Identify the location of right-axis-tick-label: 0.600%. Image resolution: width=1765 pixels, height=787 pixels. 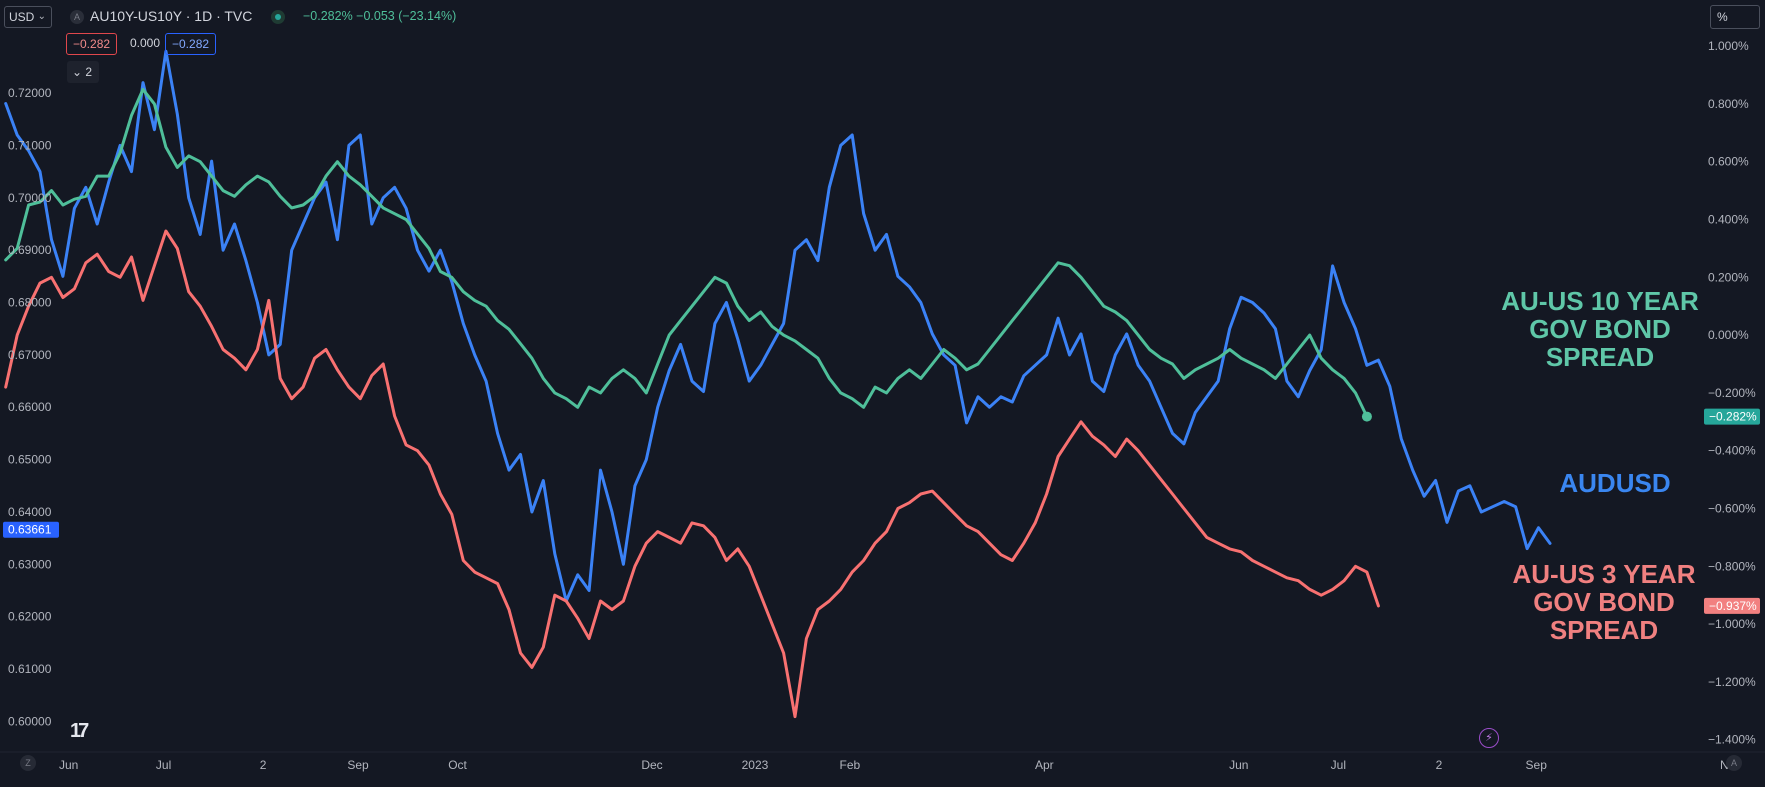
(1728, 162).